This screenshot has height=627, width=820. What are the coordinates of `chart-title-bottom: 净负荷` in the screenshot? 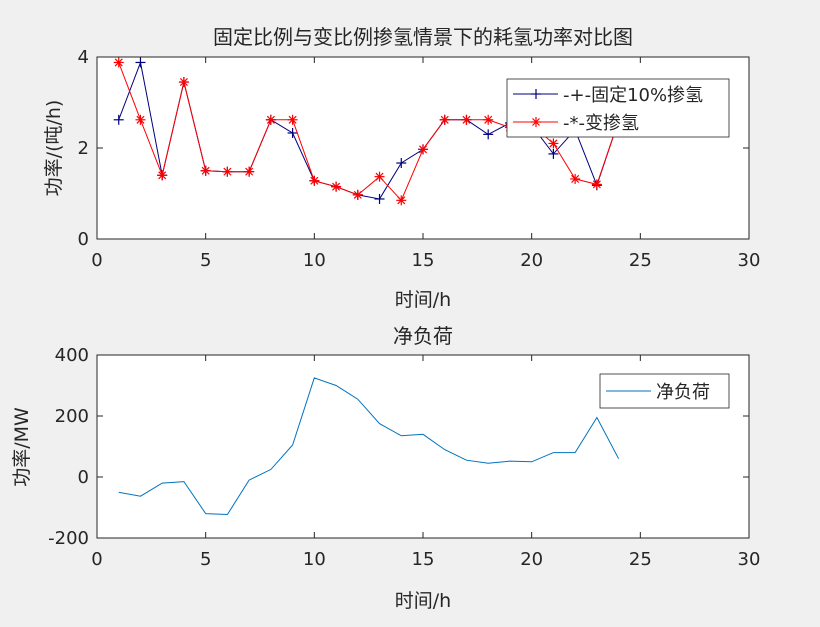 It's located at (423, 336).